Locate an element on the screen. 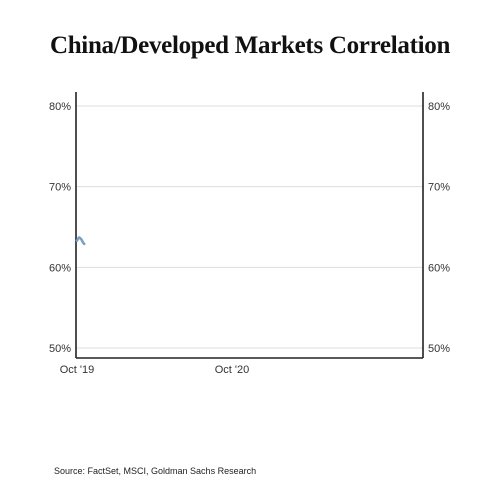 Image resolution: width=500 pixels, height=500 pixels. y-tick-label-left: 60% is located at coordinates (60, 268).